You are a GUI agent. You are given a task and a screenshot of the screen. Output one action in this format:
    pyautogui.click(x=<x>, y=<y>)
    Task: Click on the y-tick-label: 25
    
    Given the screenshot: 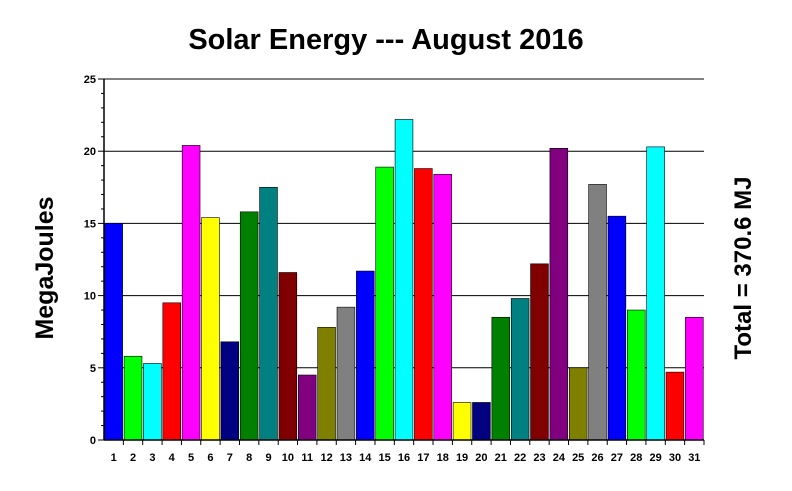 What is the action you would take?
    pyautogui.click(x=90, y=80)
    